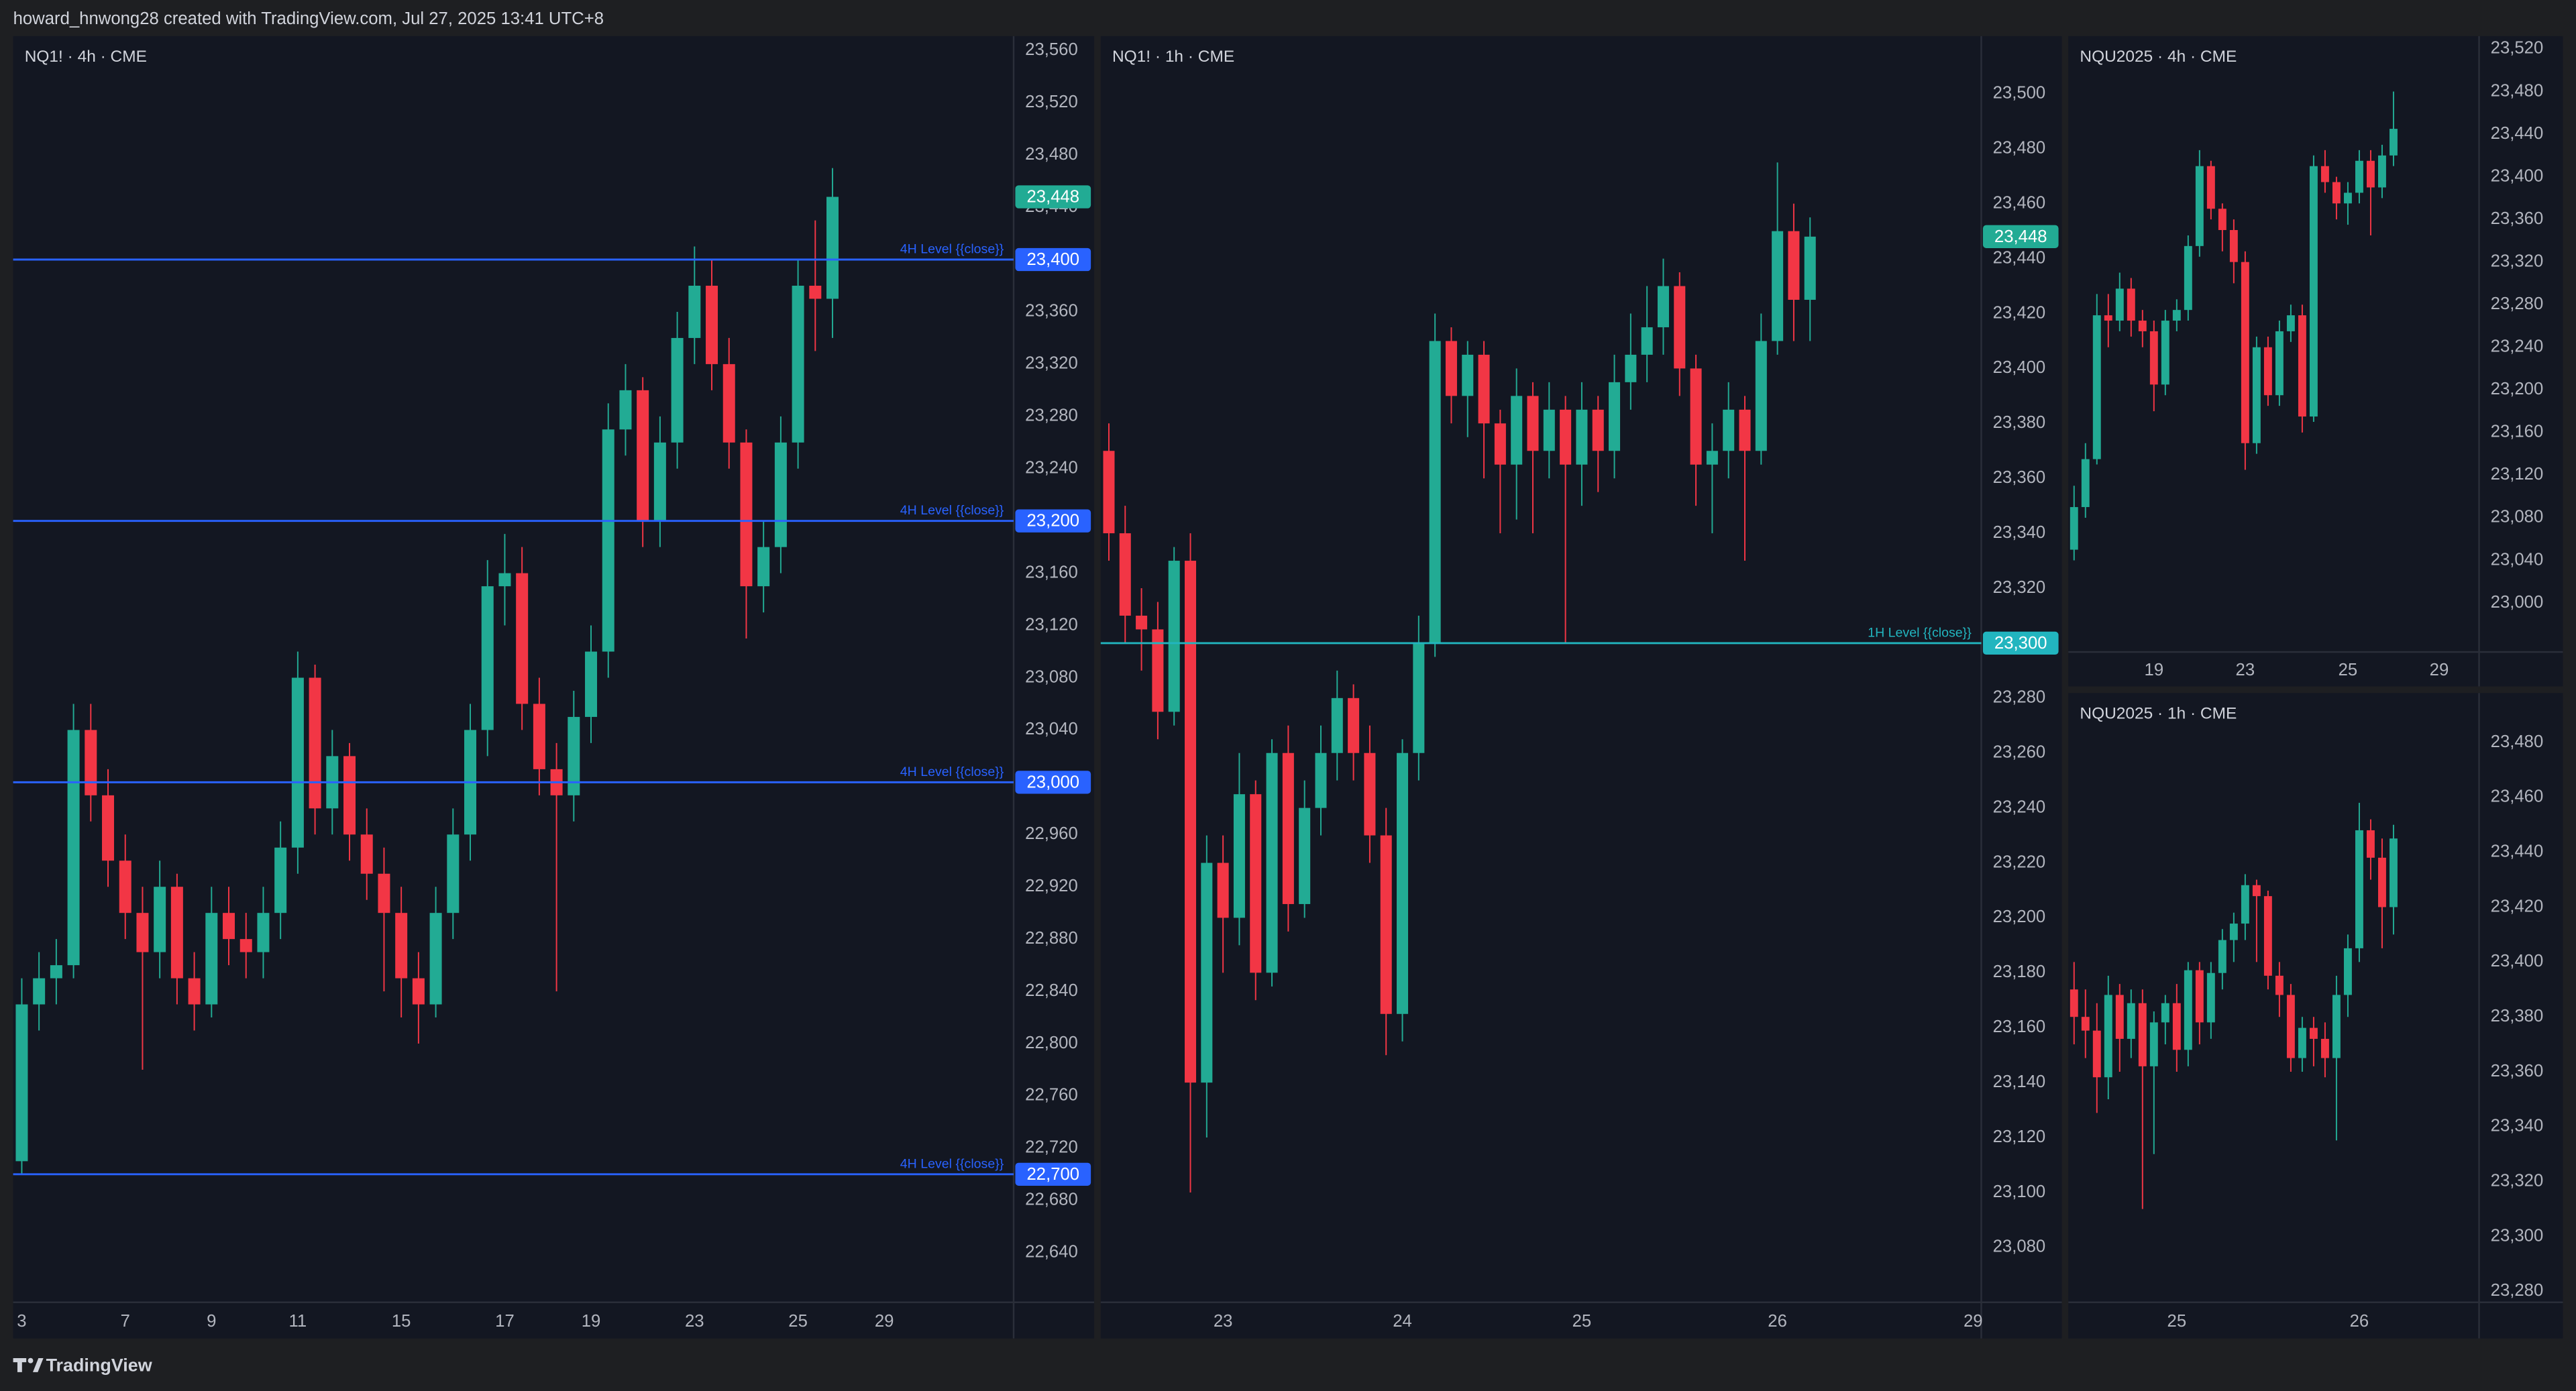 The width and height of the screenshot is (2576, 1391). I want to click on chart-title: NQU2025 · 1h · CME, so click(2158, 714).